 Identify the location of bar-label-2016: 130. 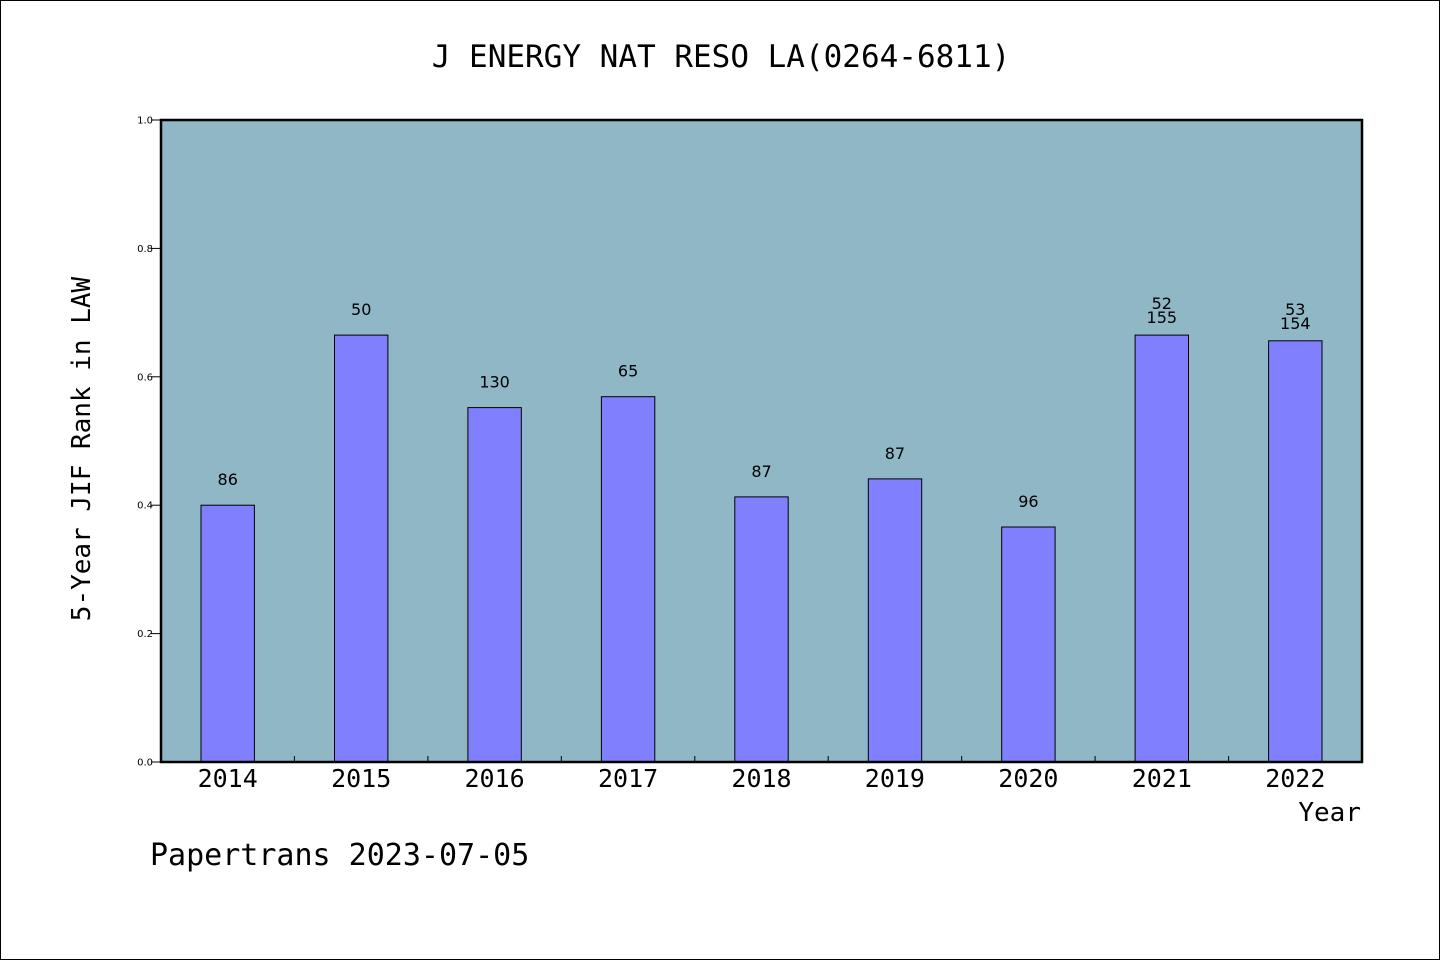
(494, 382).